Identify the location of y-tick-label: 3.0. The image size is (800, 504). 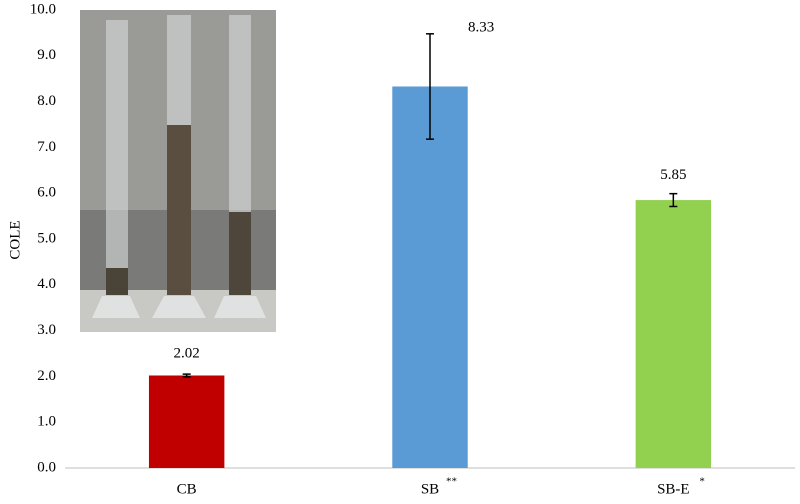
(46, 330).